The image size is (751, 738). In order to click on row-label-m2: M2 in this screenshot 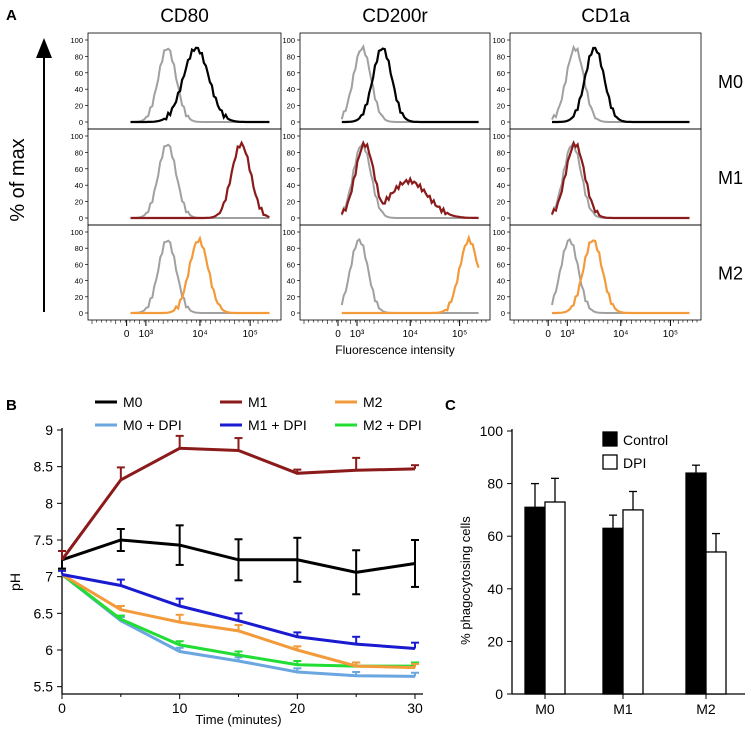, I will do `click(730, 274)`.